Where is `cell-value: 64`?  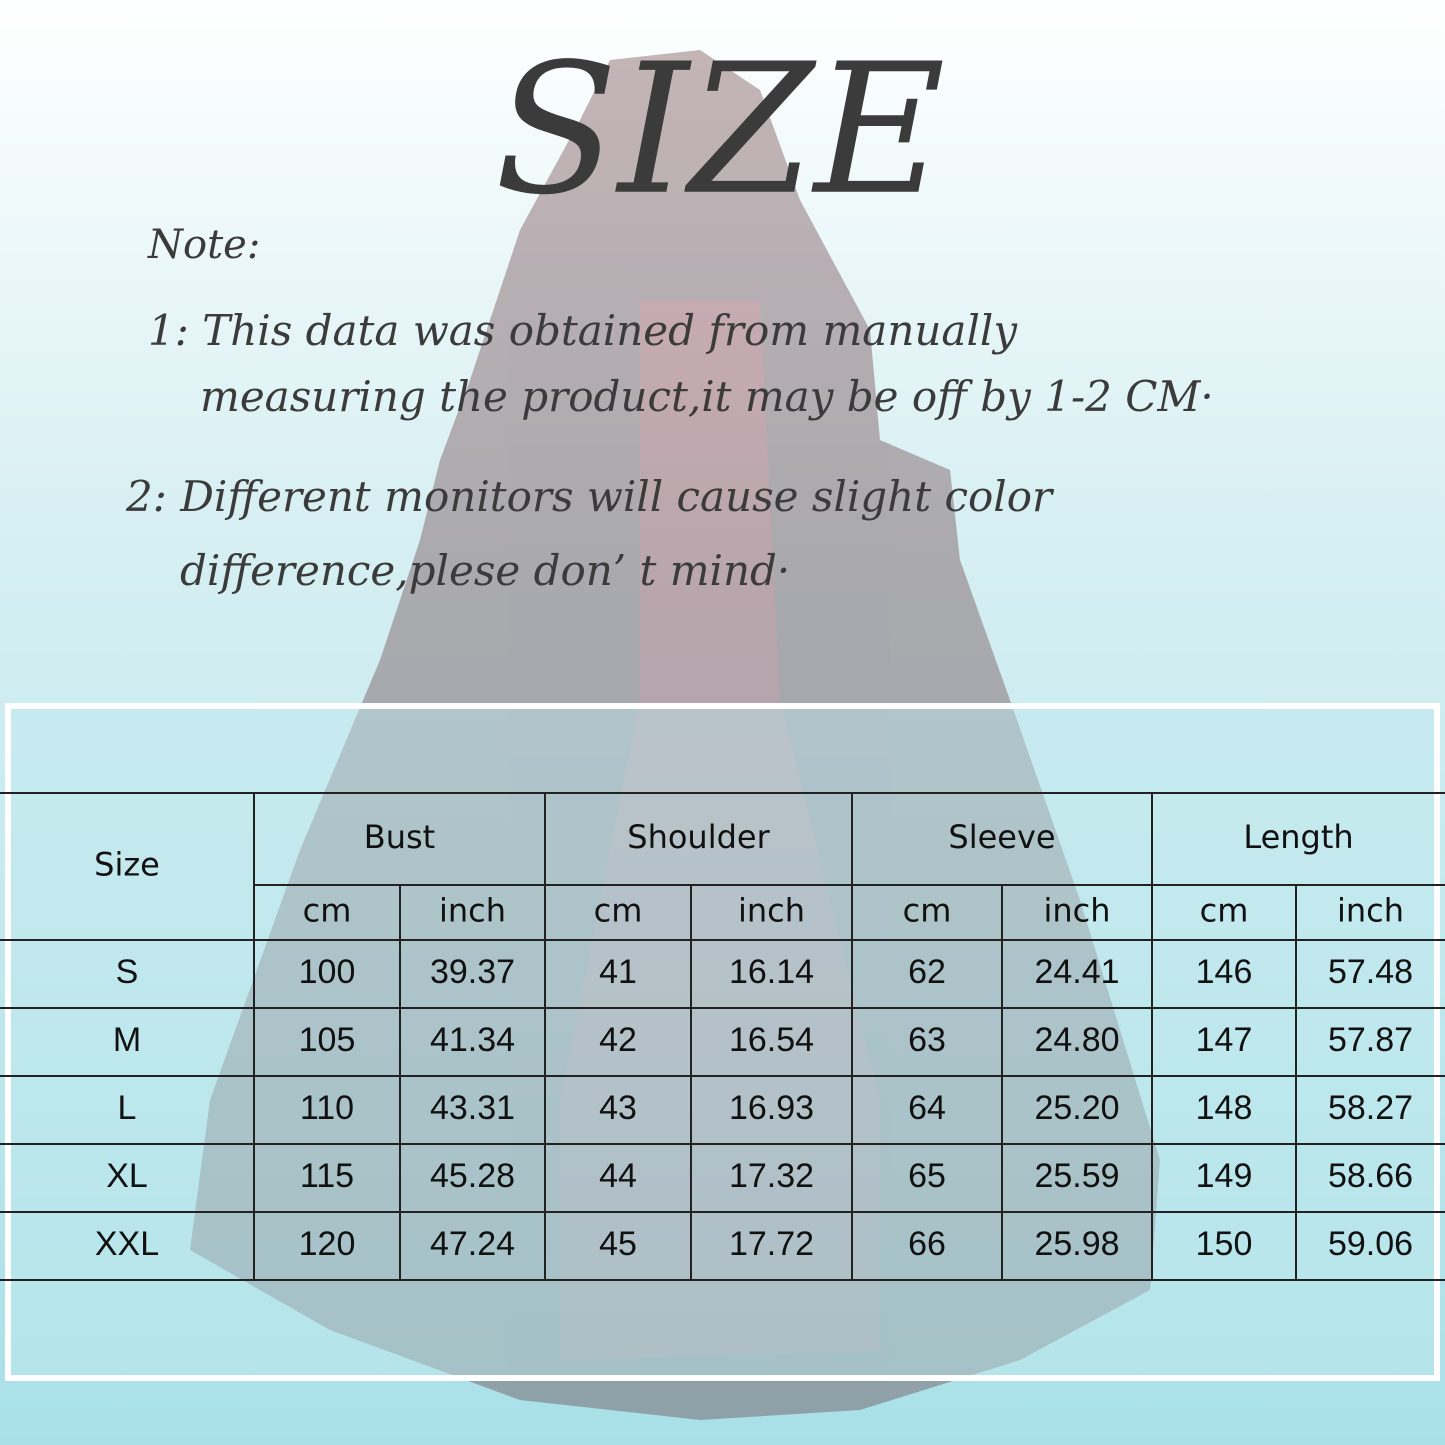 cell-value: 64 is located at coordinates (927, 1108).